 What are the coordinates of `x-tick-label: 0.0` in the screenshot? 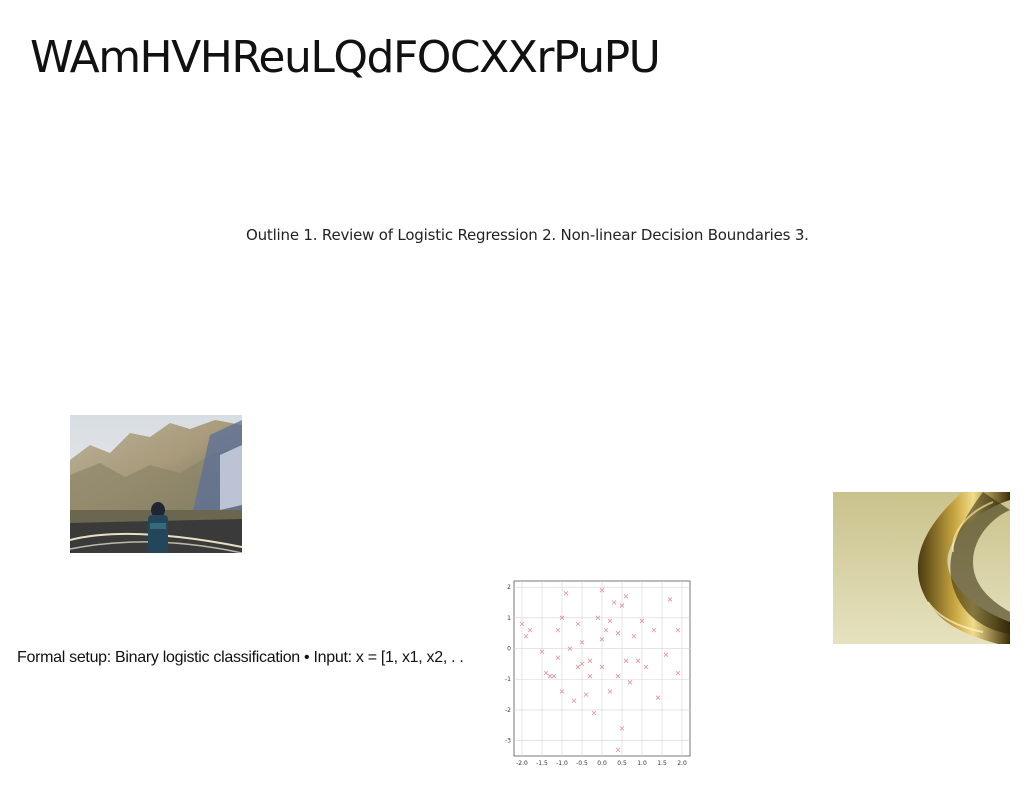 It's located at (602, 763).